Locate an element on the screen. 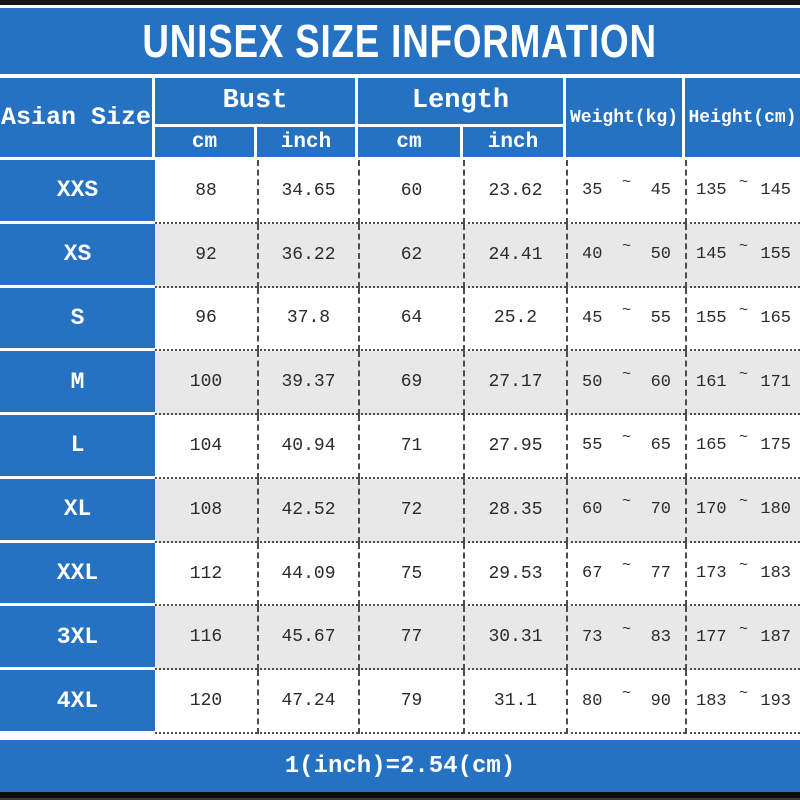  header-bust-group: Bust is located at coordinates (256, 102).